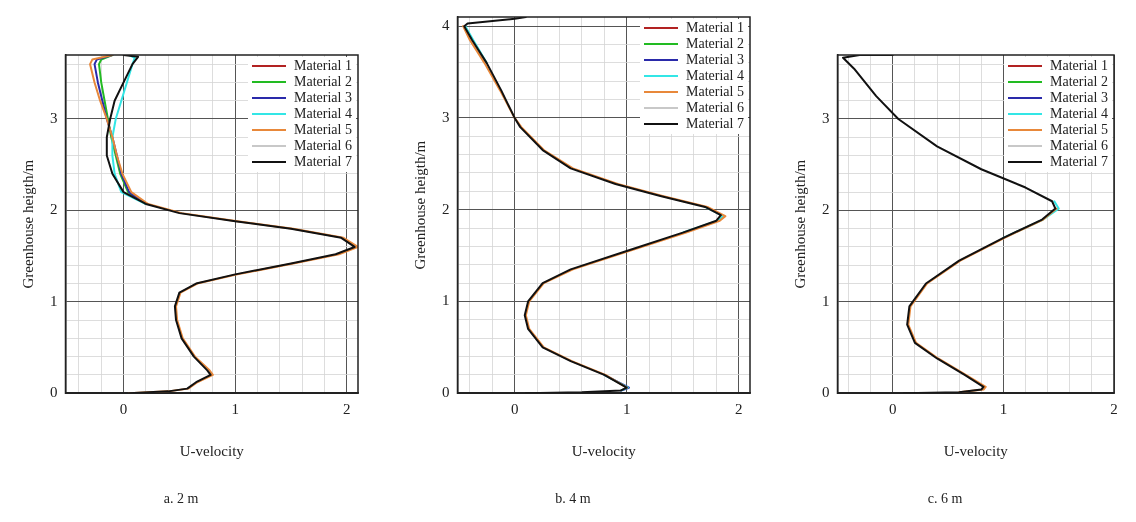  I want to click on text: c. 6 m, so click(945, 499).